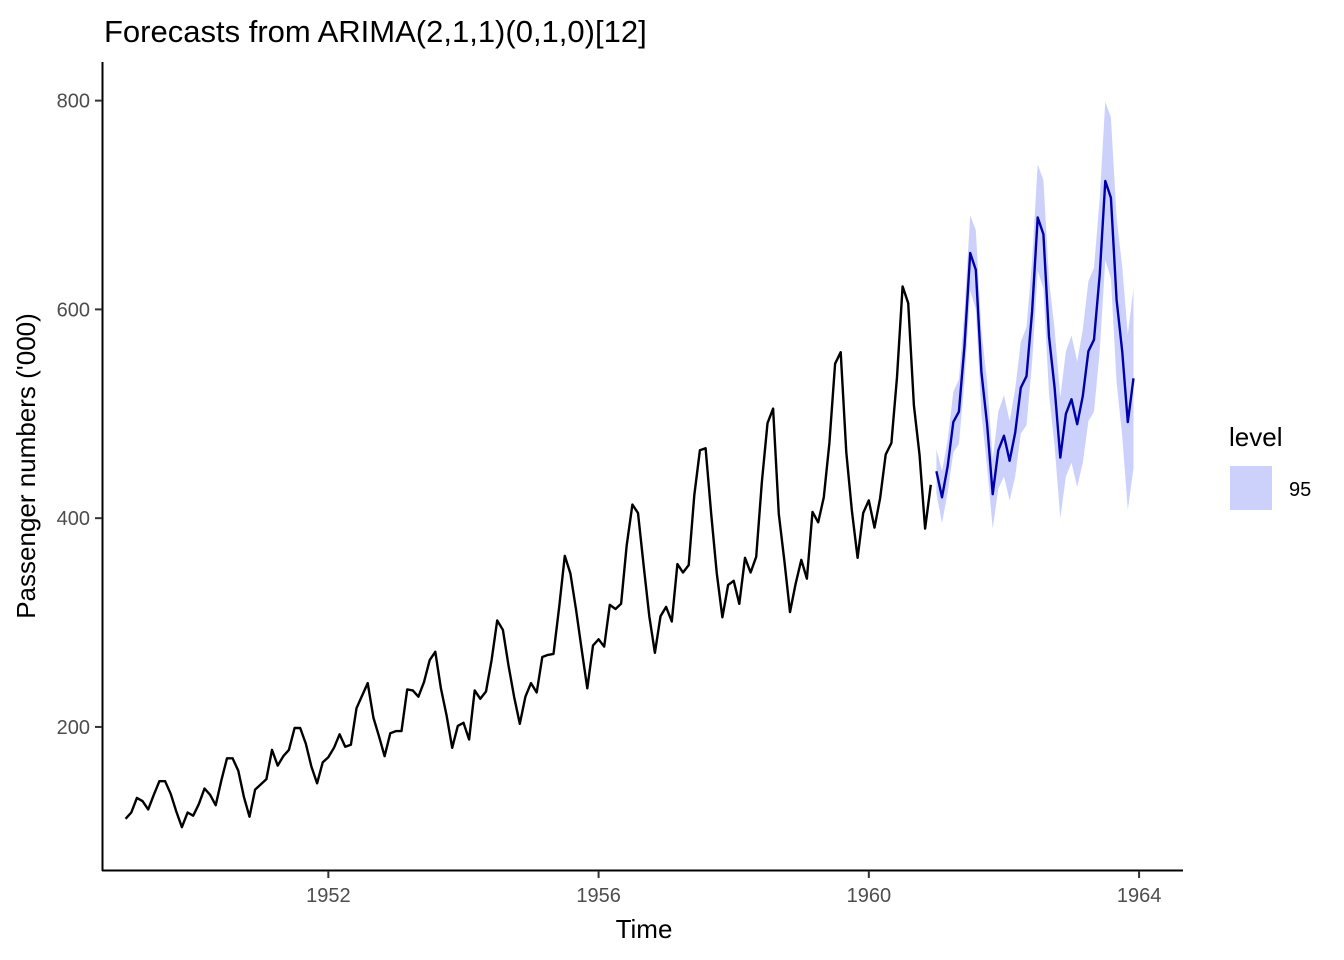 The image size is (1344, 960). I want to click on y-axis-ticks: 200 400 600 800, so click(79, 415).